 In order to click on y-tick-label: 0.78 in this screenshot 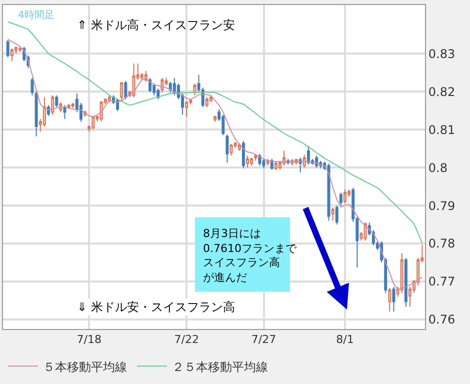, I will do `click(442, 243)`.